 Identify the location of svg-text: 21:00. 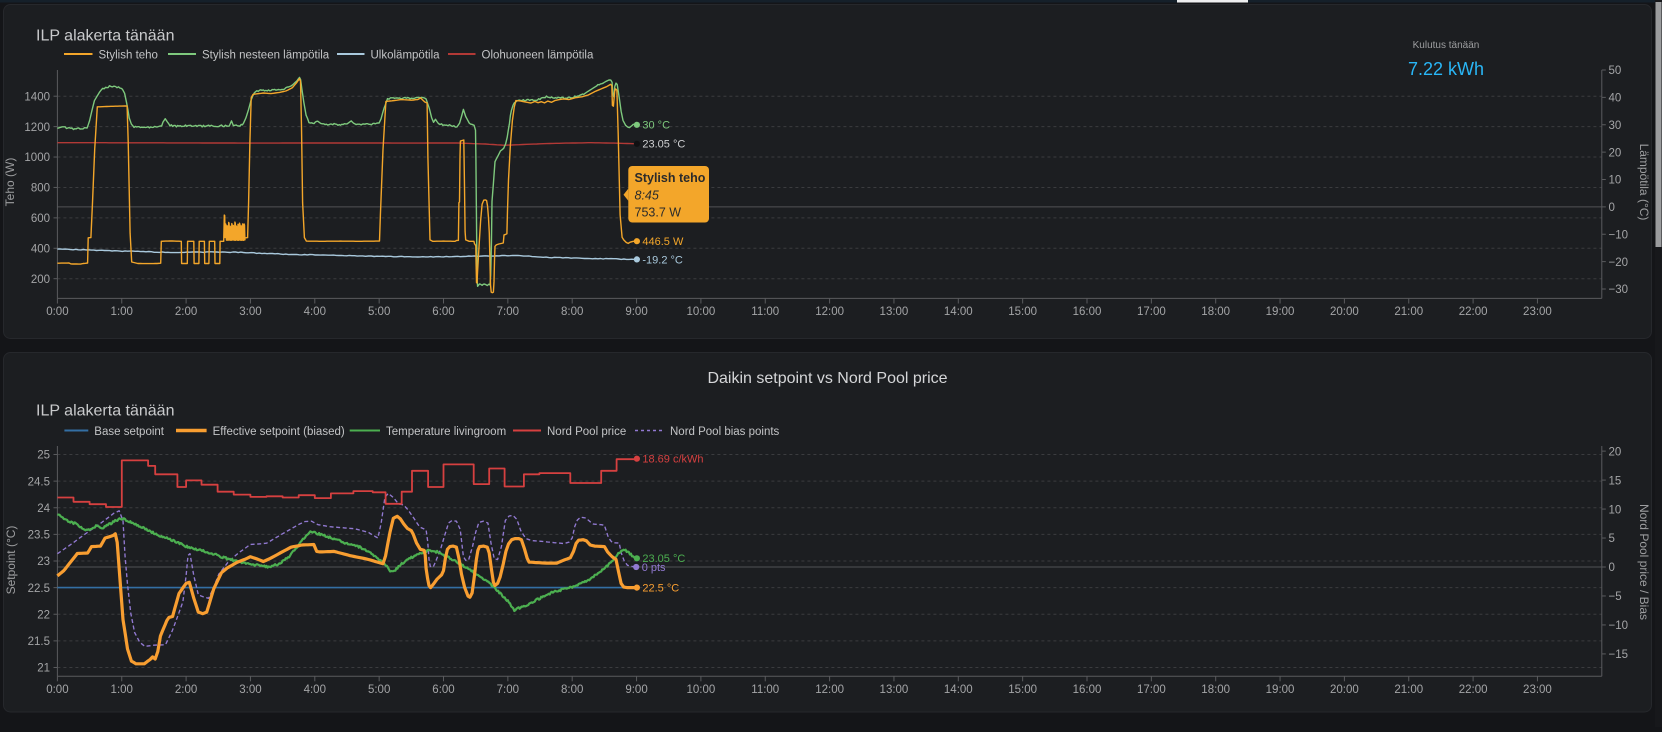
(1408, 690).